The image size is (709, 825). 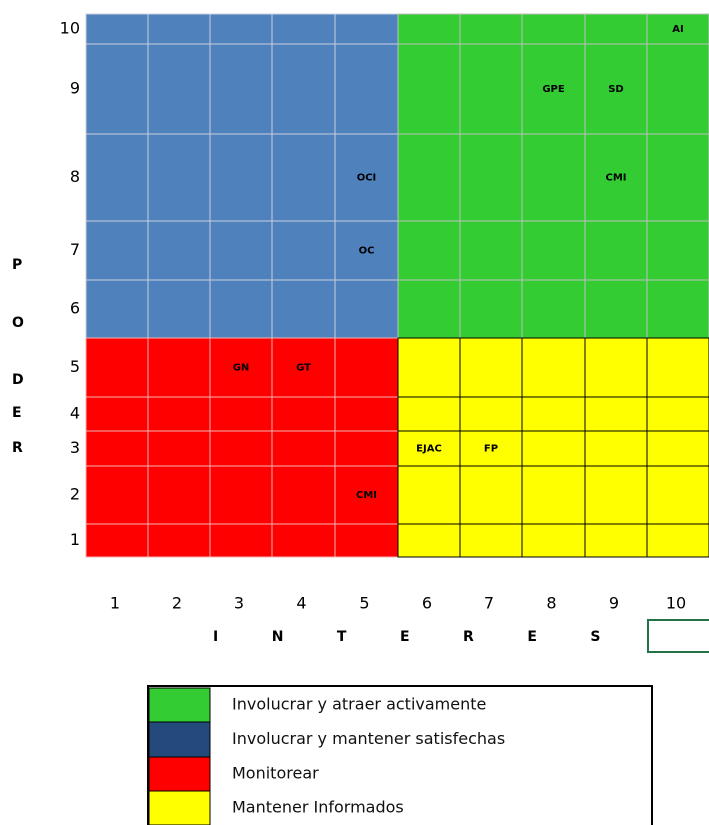 I want to click on row-label: 5, so click(x=75, y=366).